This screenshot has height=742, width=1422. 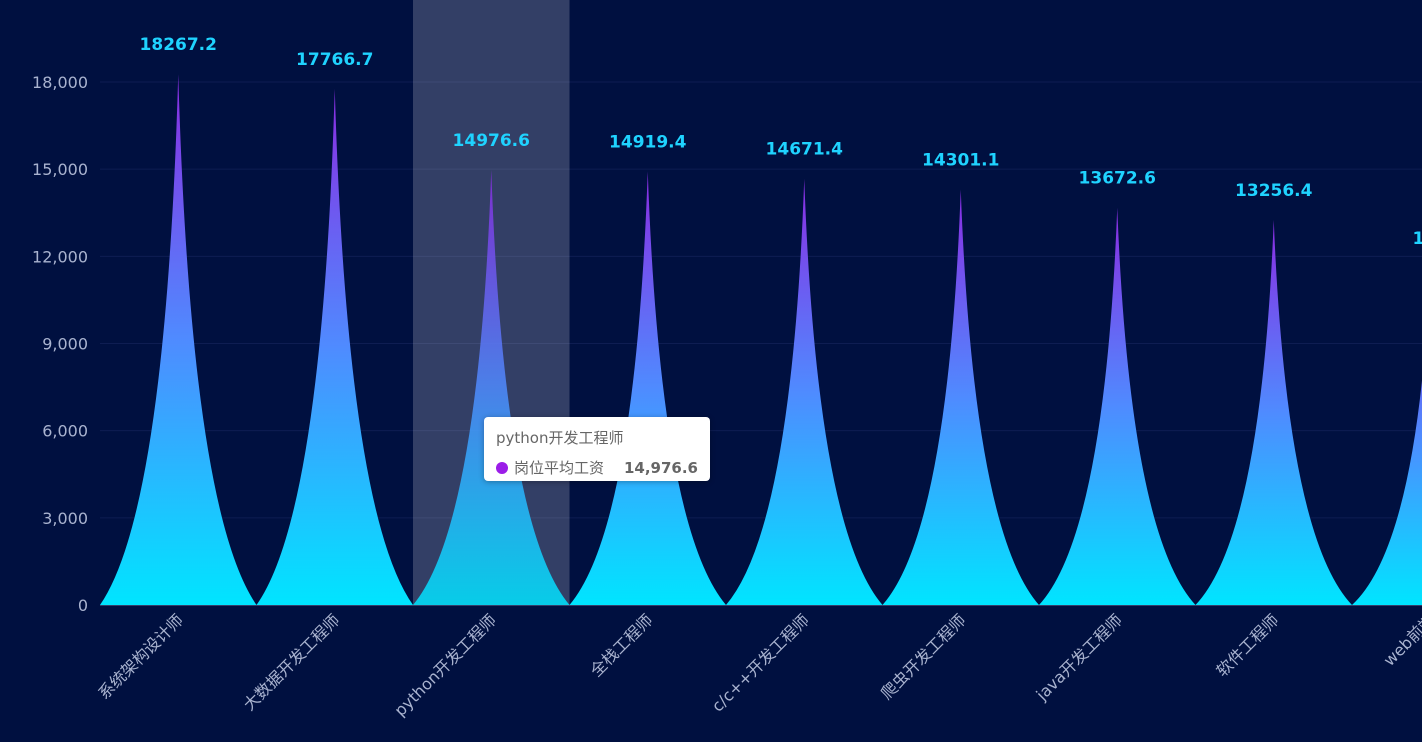 I want to click on data-label: 14301.1, so click(x=960, y=160).